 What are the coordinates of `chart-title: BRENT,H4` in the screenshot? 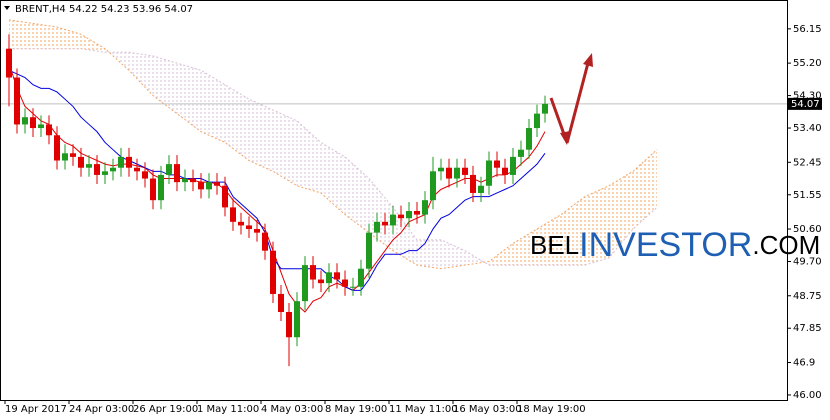 It's located at (40, 9).